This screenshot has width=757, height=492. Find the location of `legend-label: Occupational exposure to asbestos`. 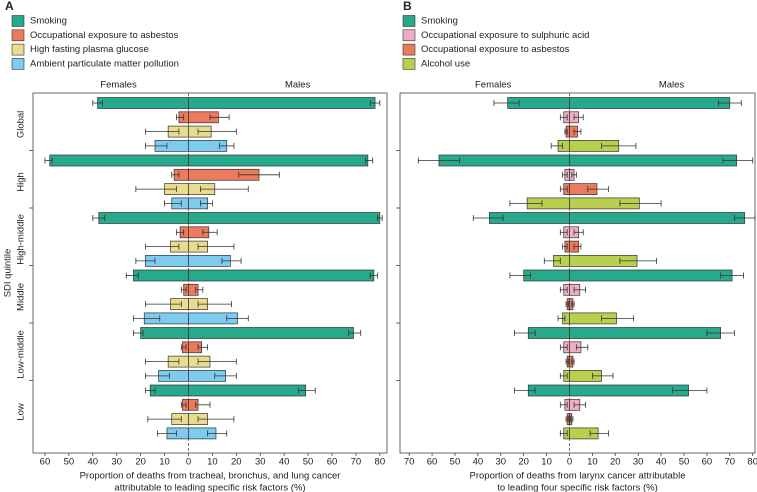

legend-label: Occupational exposure to asbestos is located at coordinates (104, 35).